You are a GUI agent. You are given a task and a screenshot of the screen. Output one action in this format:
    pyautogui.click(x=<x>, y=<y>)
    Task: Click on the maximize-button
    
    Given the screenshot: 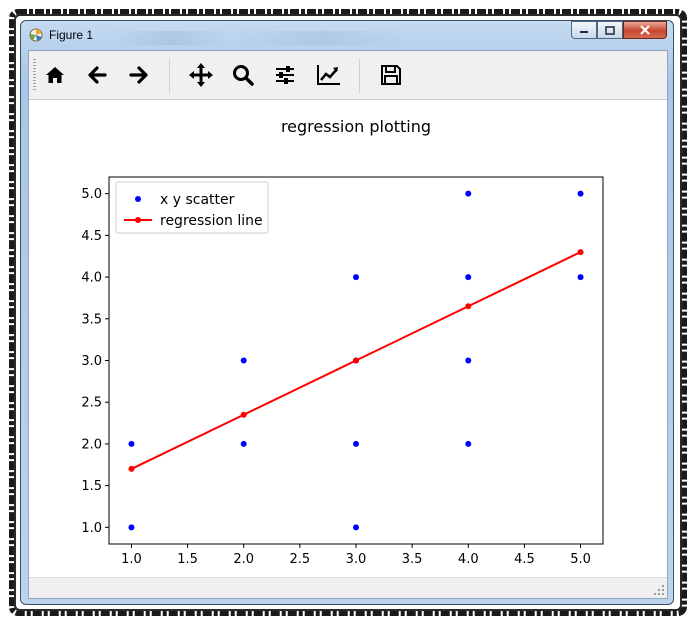 What is the action you would take?
    pyautogui.click(x=610, y=30)
    